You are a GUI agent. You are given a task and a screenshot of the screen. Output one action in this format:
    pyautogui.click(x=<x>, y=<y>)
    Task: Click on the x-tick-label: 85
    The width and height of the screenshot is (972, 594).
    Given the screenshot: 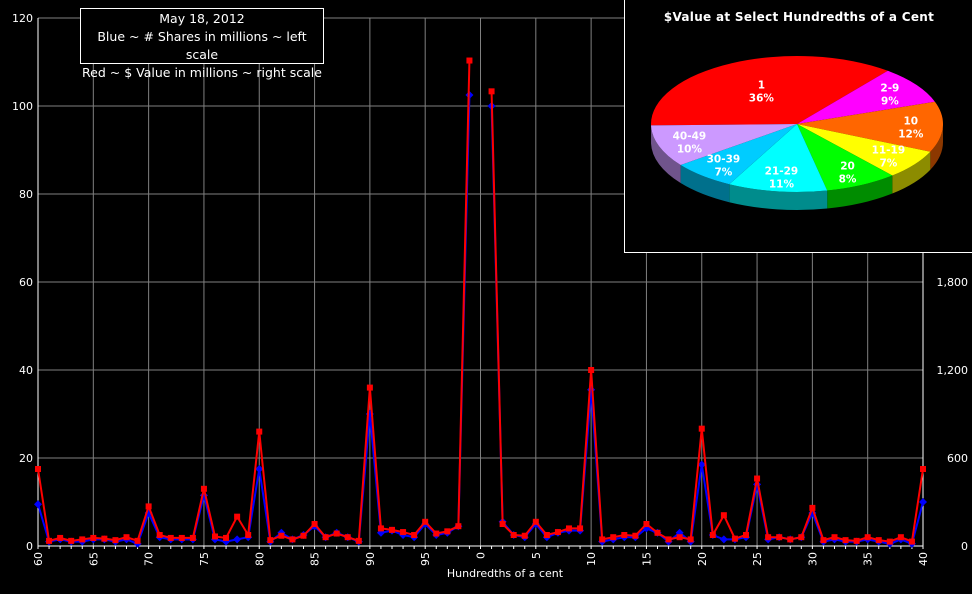 What is the action you would take?
    pyautogui.click(x=315, y=559)
    